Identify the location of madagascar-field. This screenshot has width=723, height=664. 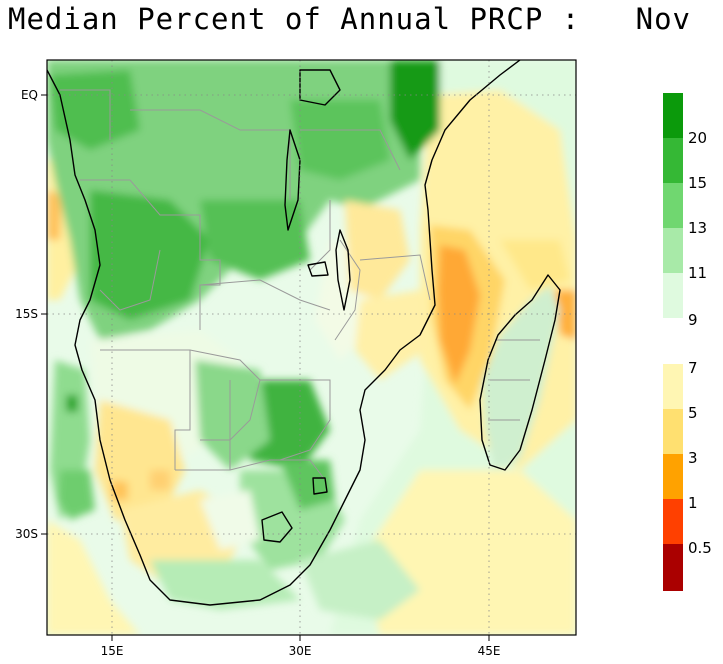
(521, 377).